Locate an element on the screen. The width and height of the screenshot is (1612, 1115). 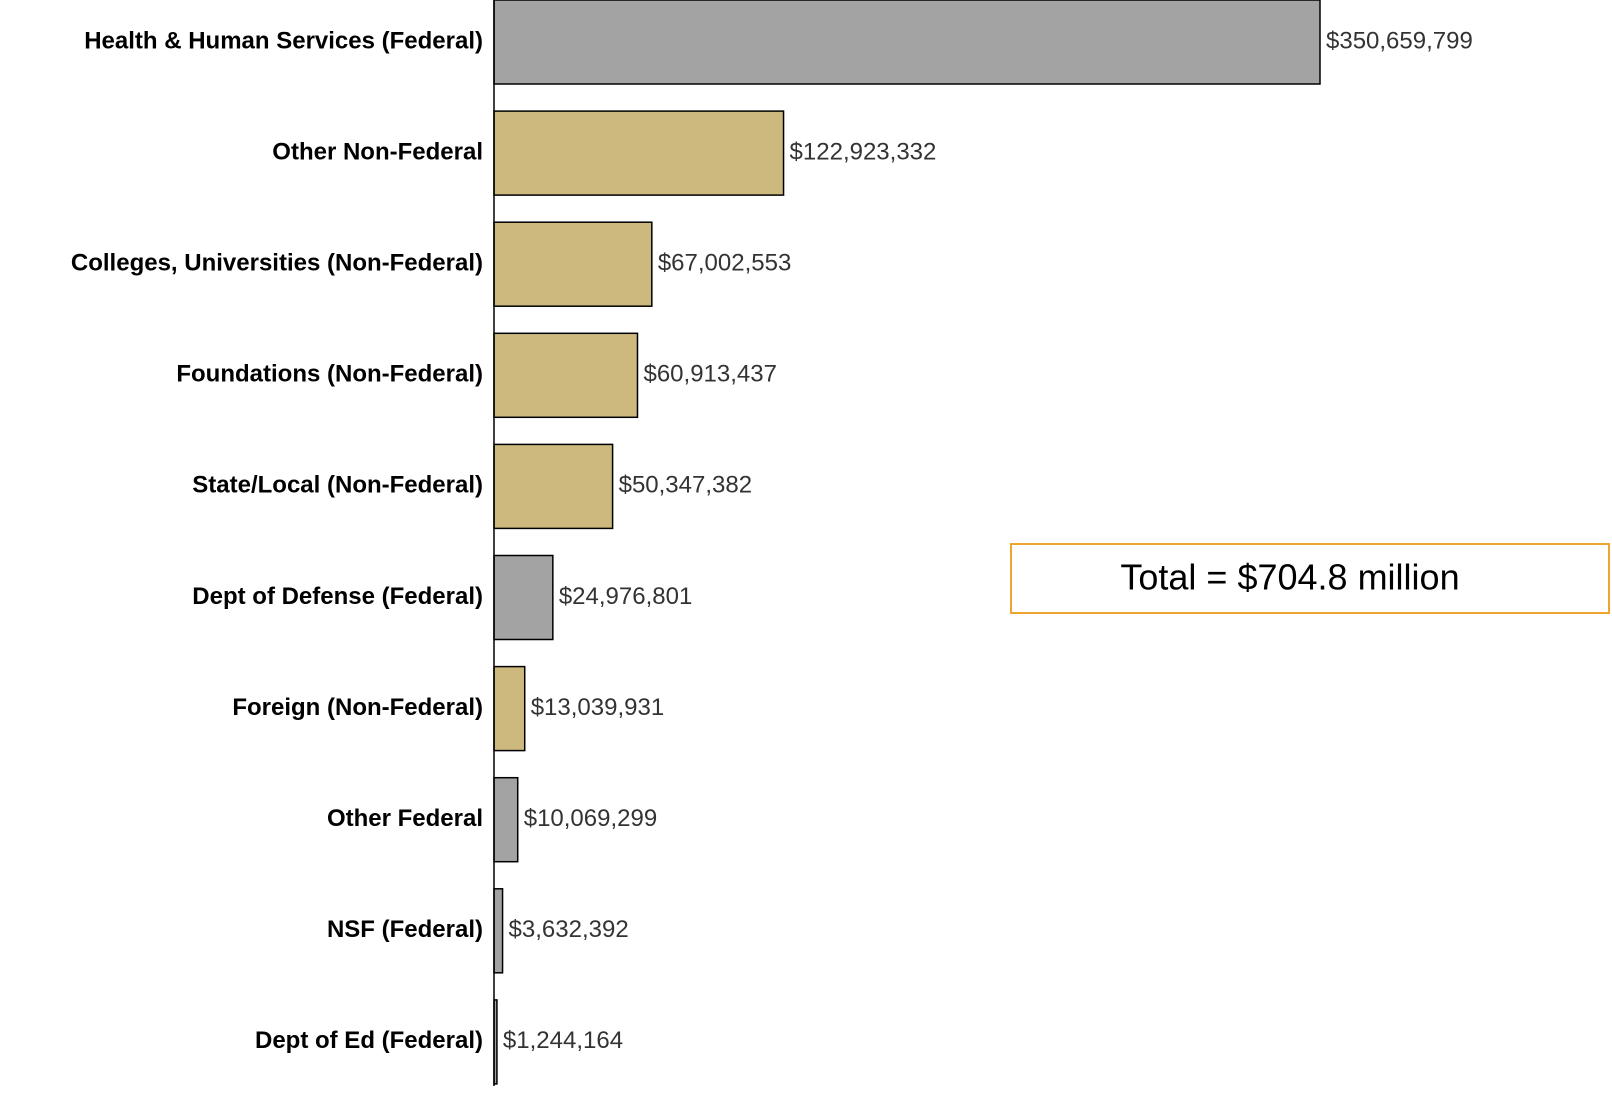
value-label: $1,244,164 is located at coordinates (563, 1040).